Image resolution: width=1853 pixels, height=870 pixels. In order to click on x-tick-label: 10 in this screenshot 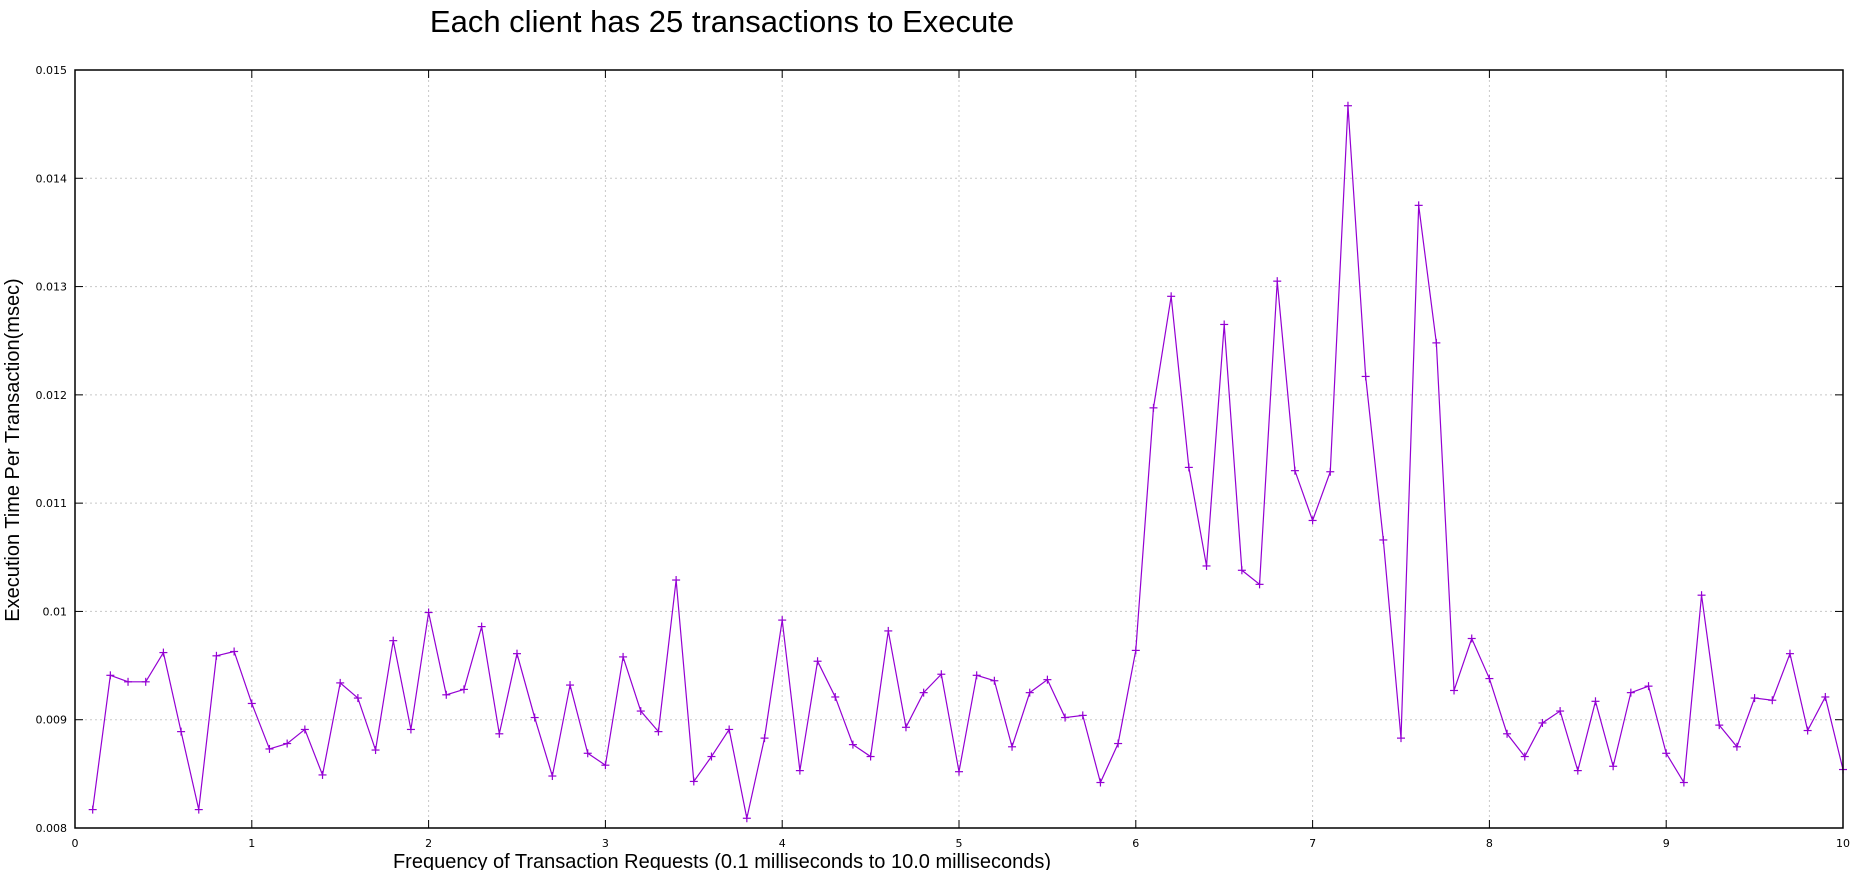, I will do `click(1843, 843)`.